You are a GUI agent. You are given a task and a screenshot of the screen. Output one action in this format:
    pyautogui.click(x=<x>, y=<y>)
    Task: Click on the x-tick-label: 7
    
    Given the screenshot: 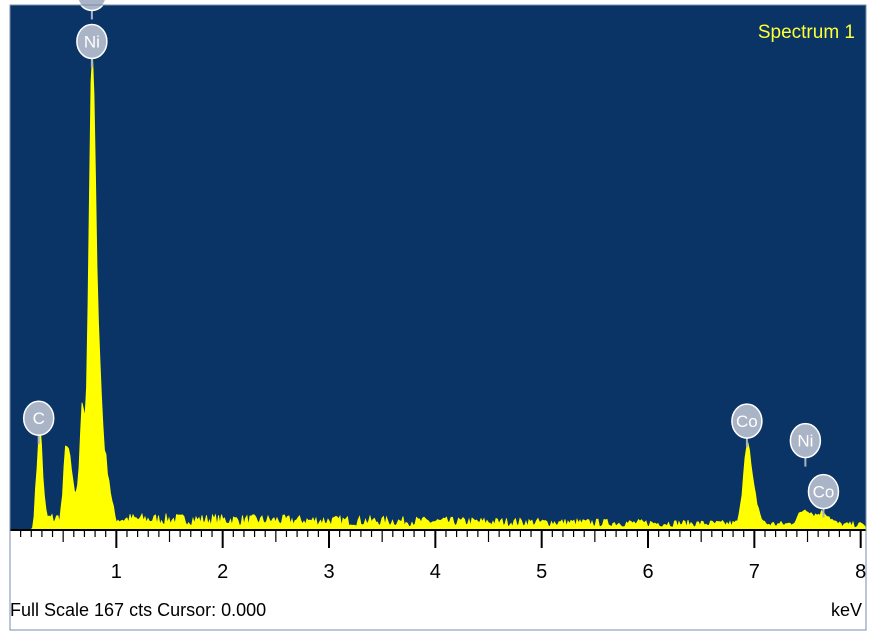 What is the action you would take?
    pyautogui.click(x=754, y=572)
    